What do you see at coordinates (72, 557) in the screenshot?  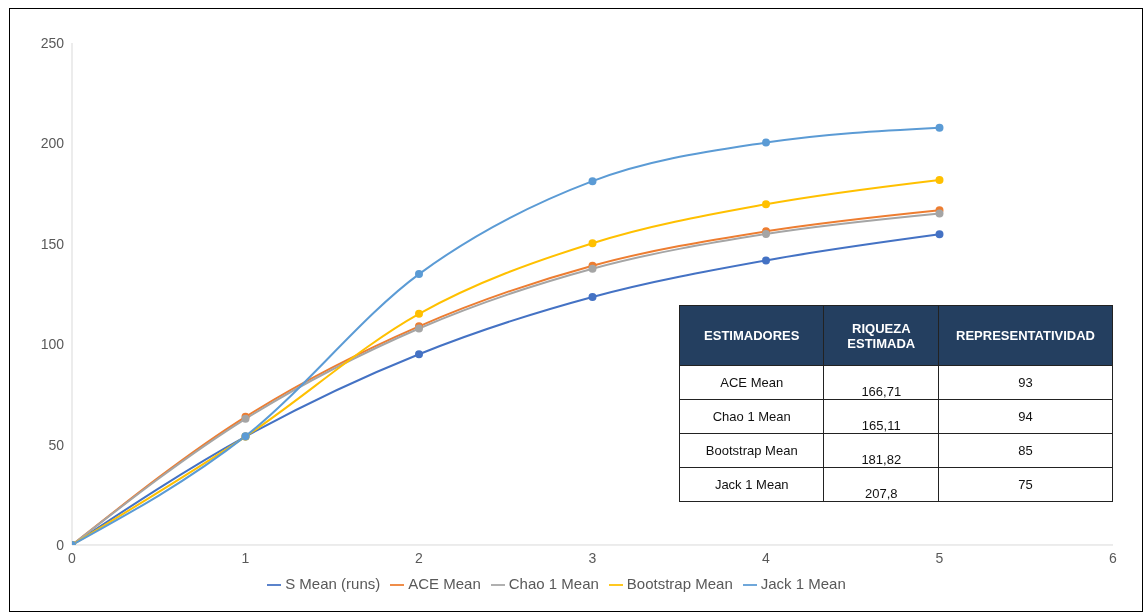 I see `x-tick-label: 0` at bounding box center [72, 557].